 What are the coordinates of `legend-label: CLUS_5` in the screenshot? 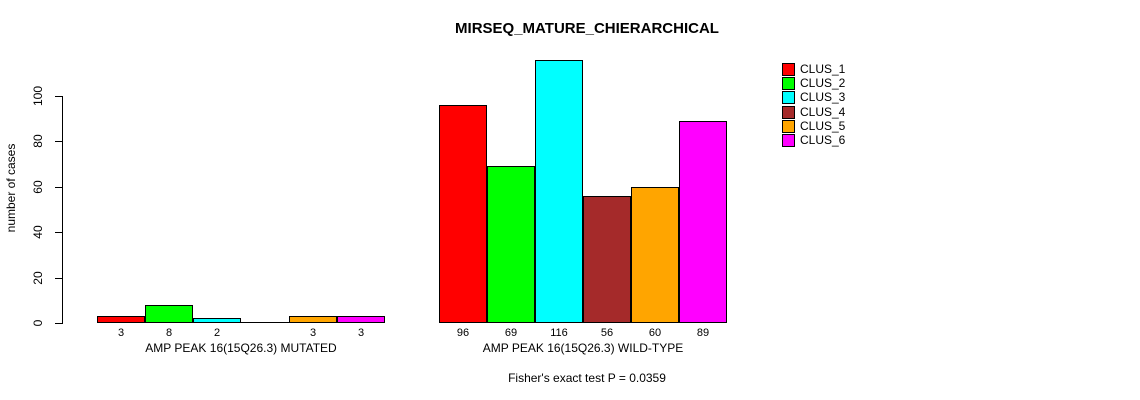 It's located at (823, 125).